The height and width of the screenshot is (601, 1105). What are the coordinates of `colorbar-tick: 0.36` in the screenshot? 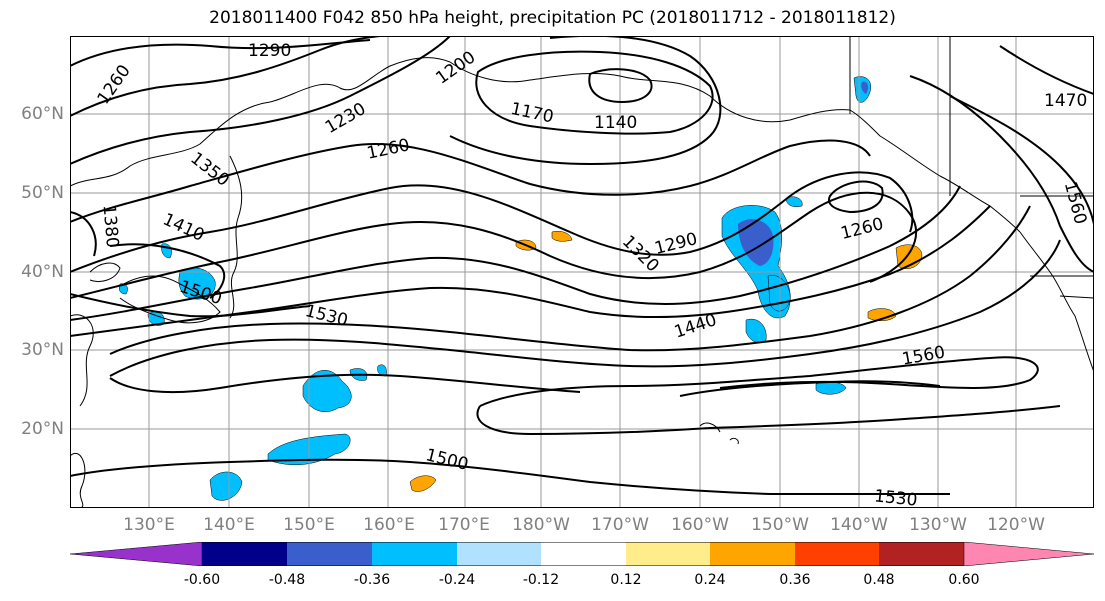 It's located at (795, 580).